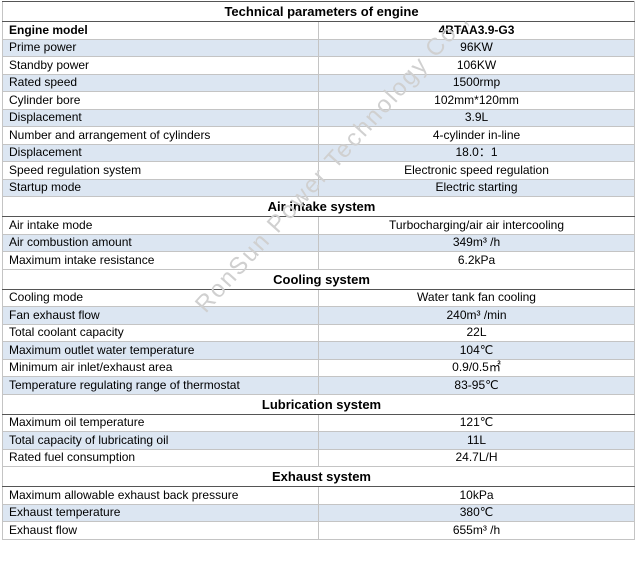  Describe the element at coordinates (160, 170) in the screenshot. I see `row-label: Speed regulation system` at that location.